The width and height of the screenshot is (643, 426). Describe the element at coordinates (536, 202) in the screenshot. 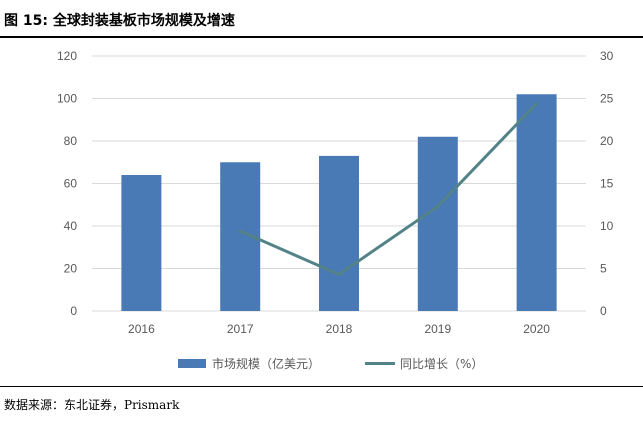

I see `bar-2020` at that location.